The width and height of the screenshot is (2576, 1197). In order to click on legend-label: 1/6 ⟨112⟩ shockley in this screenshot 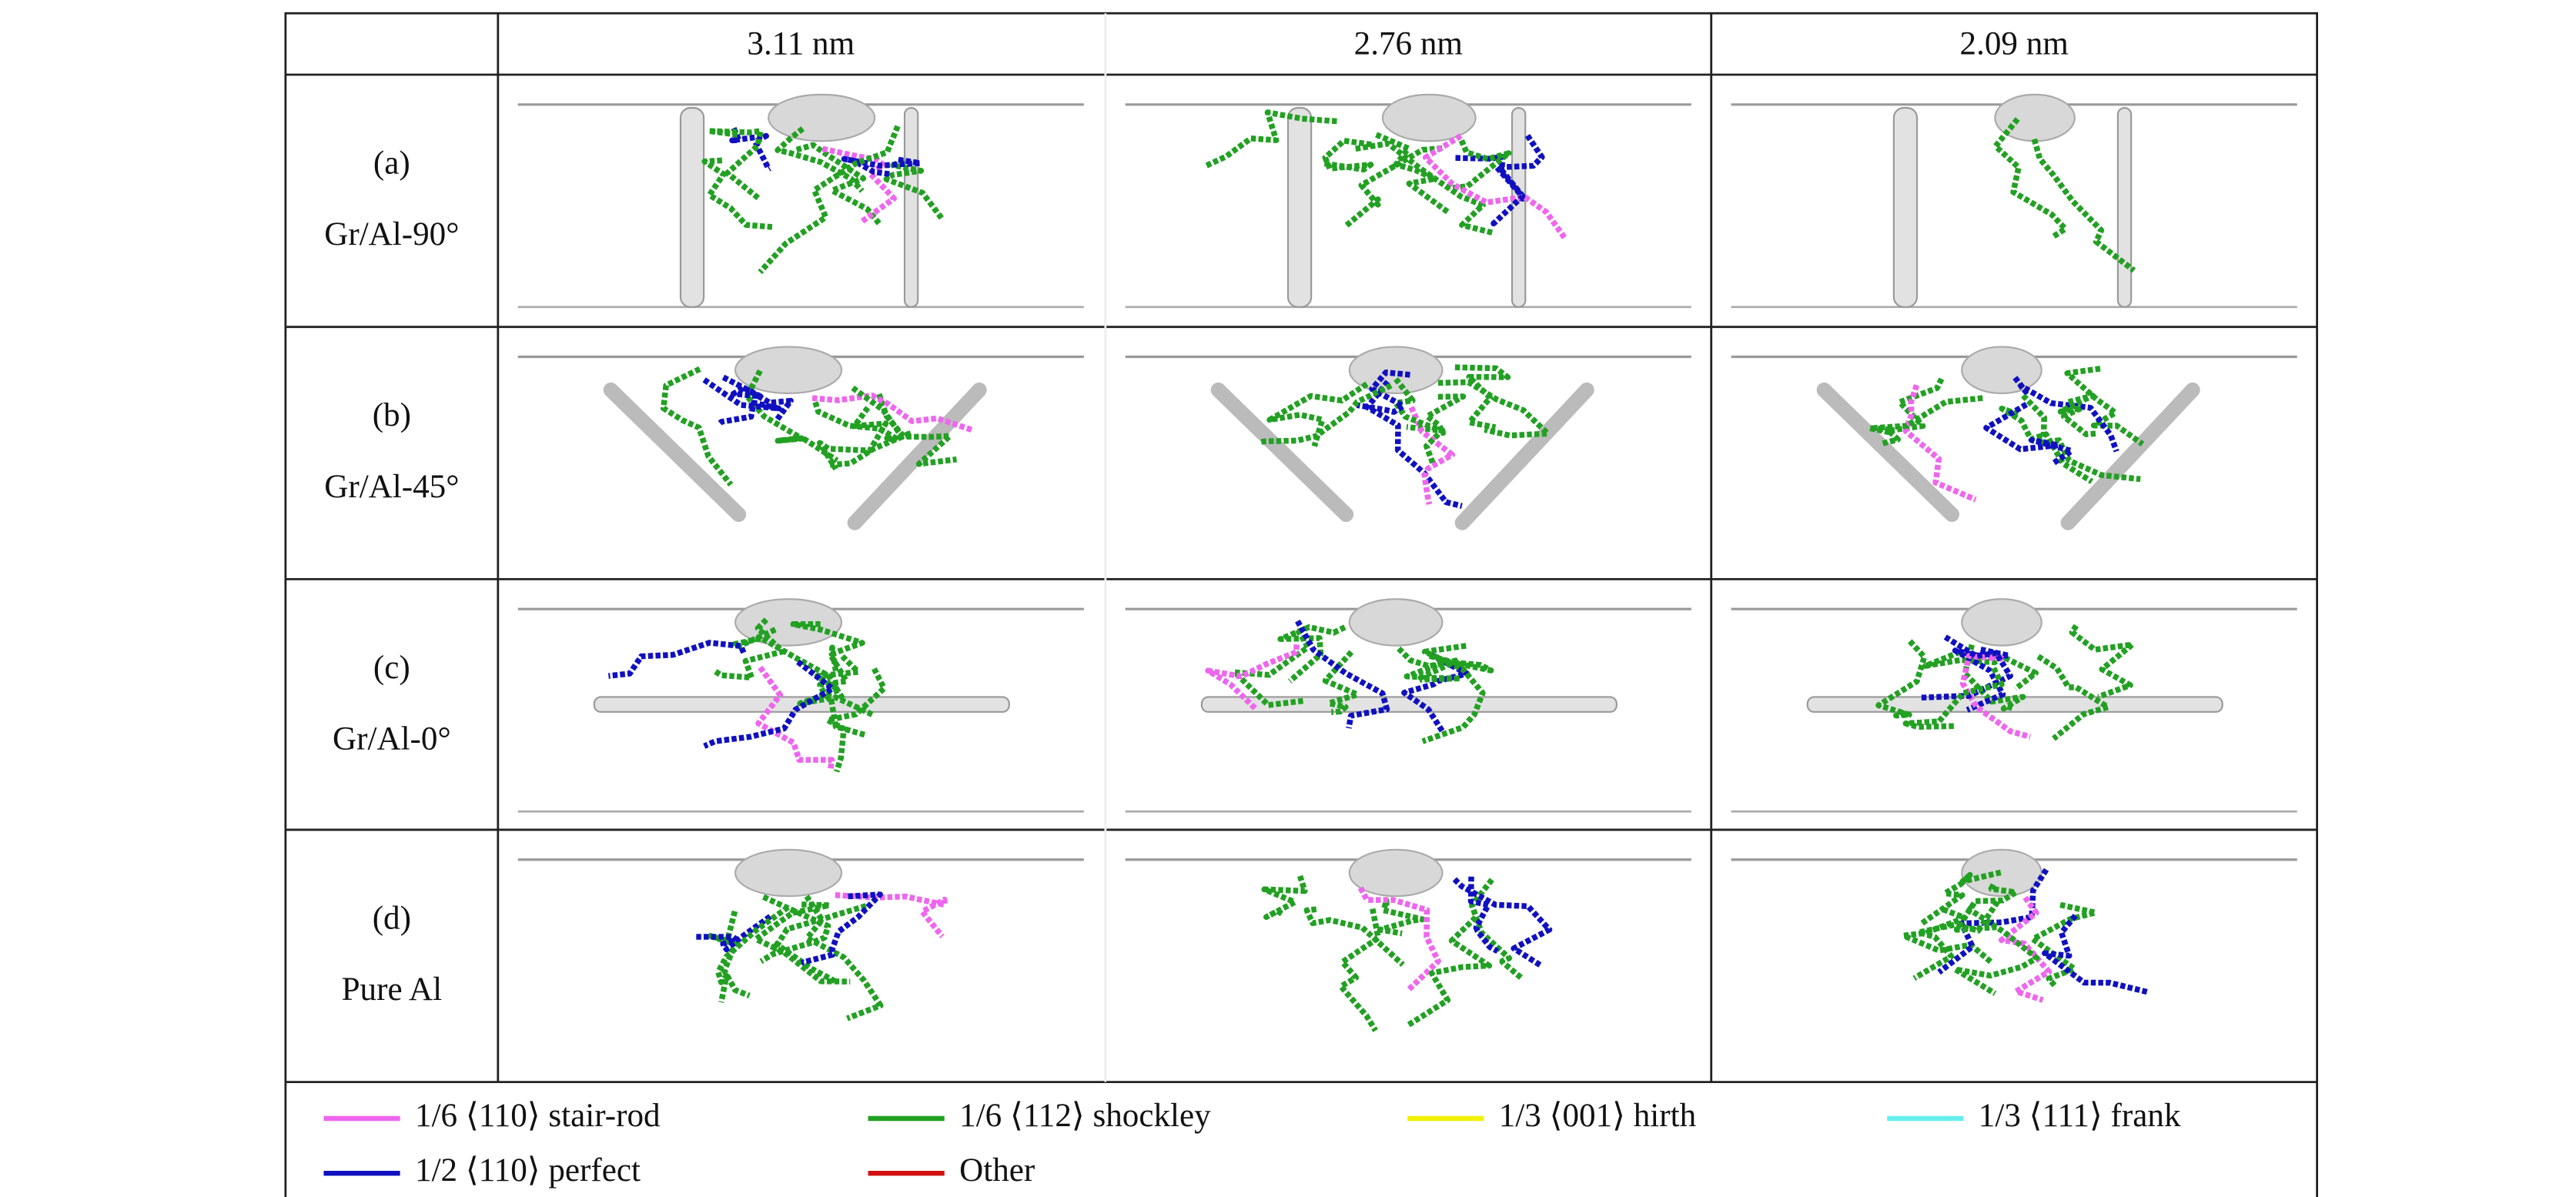, I will do `click(1085, 1116)`.